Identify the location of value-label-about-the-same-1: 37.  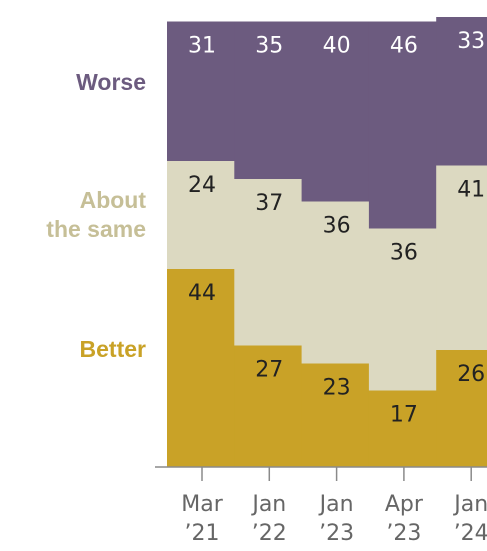
(269, 203).